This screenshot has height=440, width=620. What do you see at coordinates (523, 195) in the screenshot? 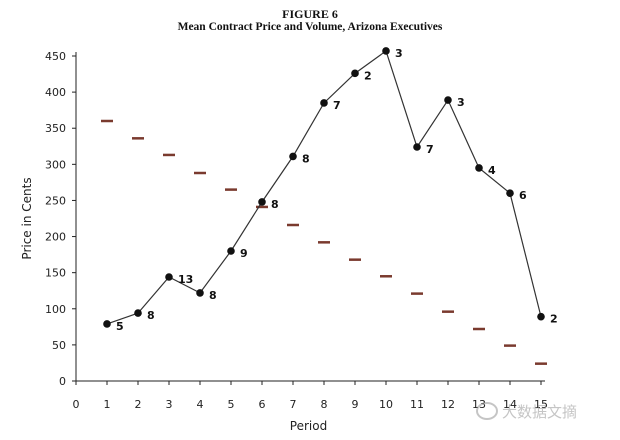
I see `data-label: 6` at bounding box center [523, 195].